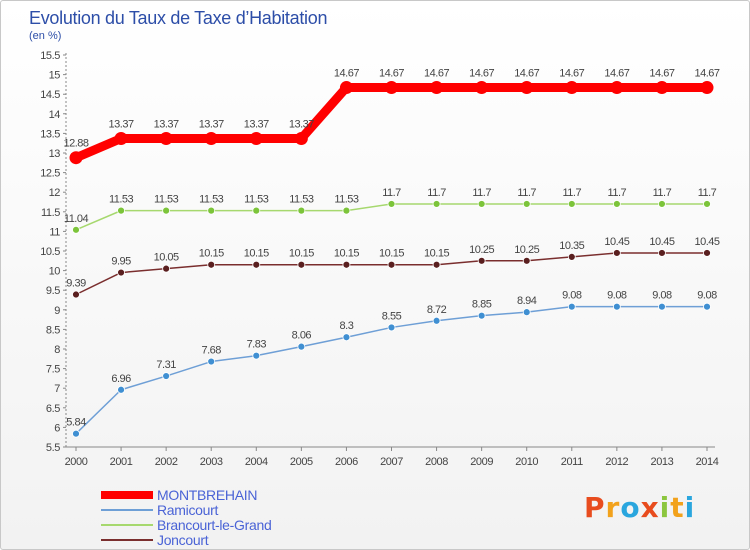 This screenshot has width=750, height=550. What do you see at coordinates (57, 389) in the screenshot?
I see `y-tick-label: 7` at bounding box center [57, 389].